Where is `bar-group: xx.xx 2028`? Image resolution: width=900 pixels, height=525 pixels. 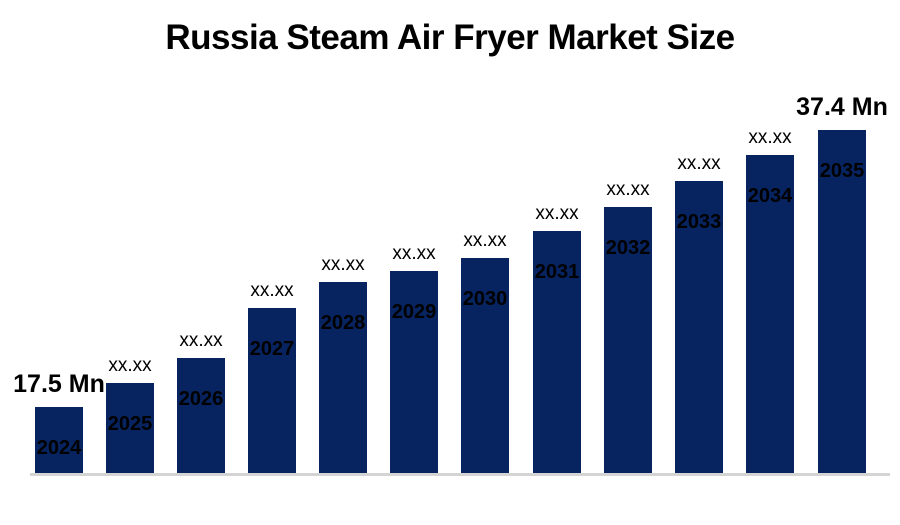
bar-group: xx.xx 2028 is located at coordinates (343, 364).